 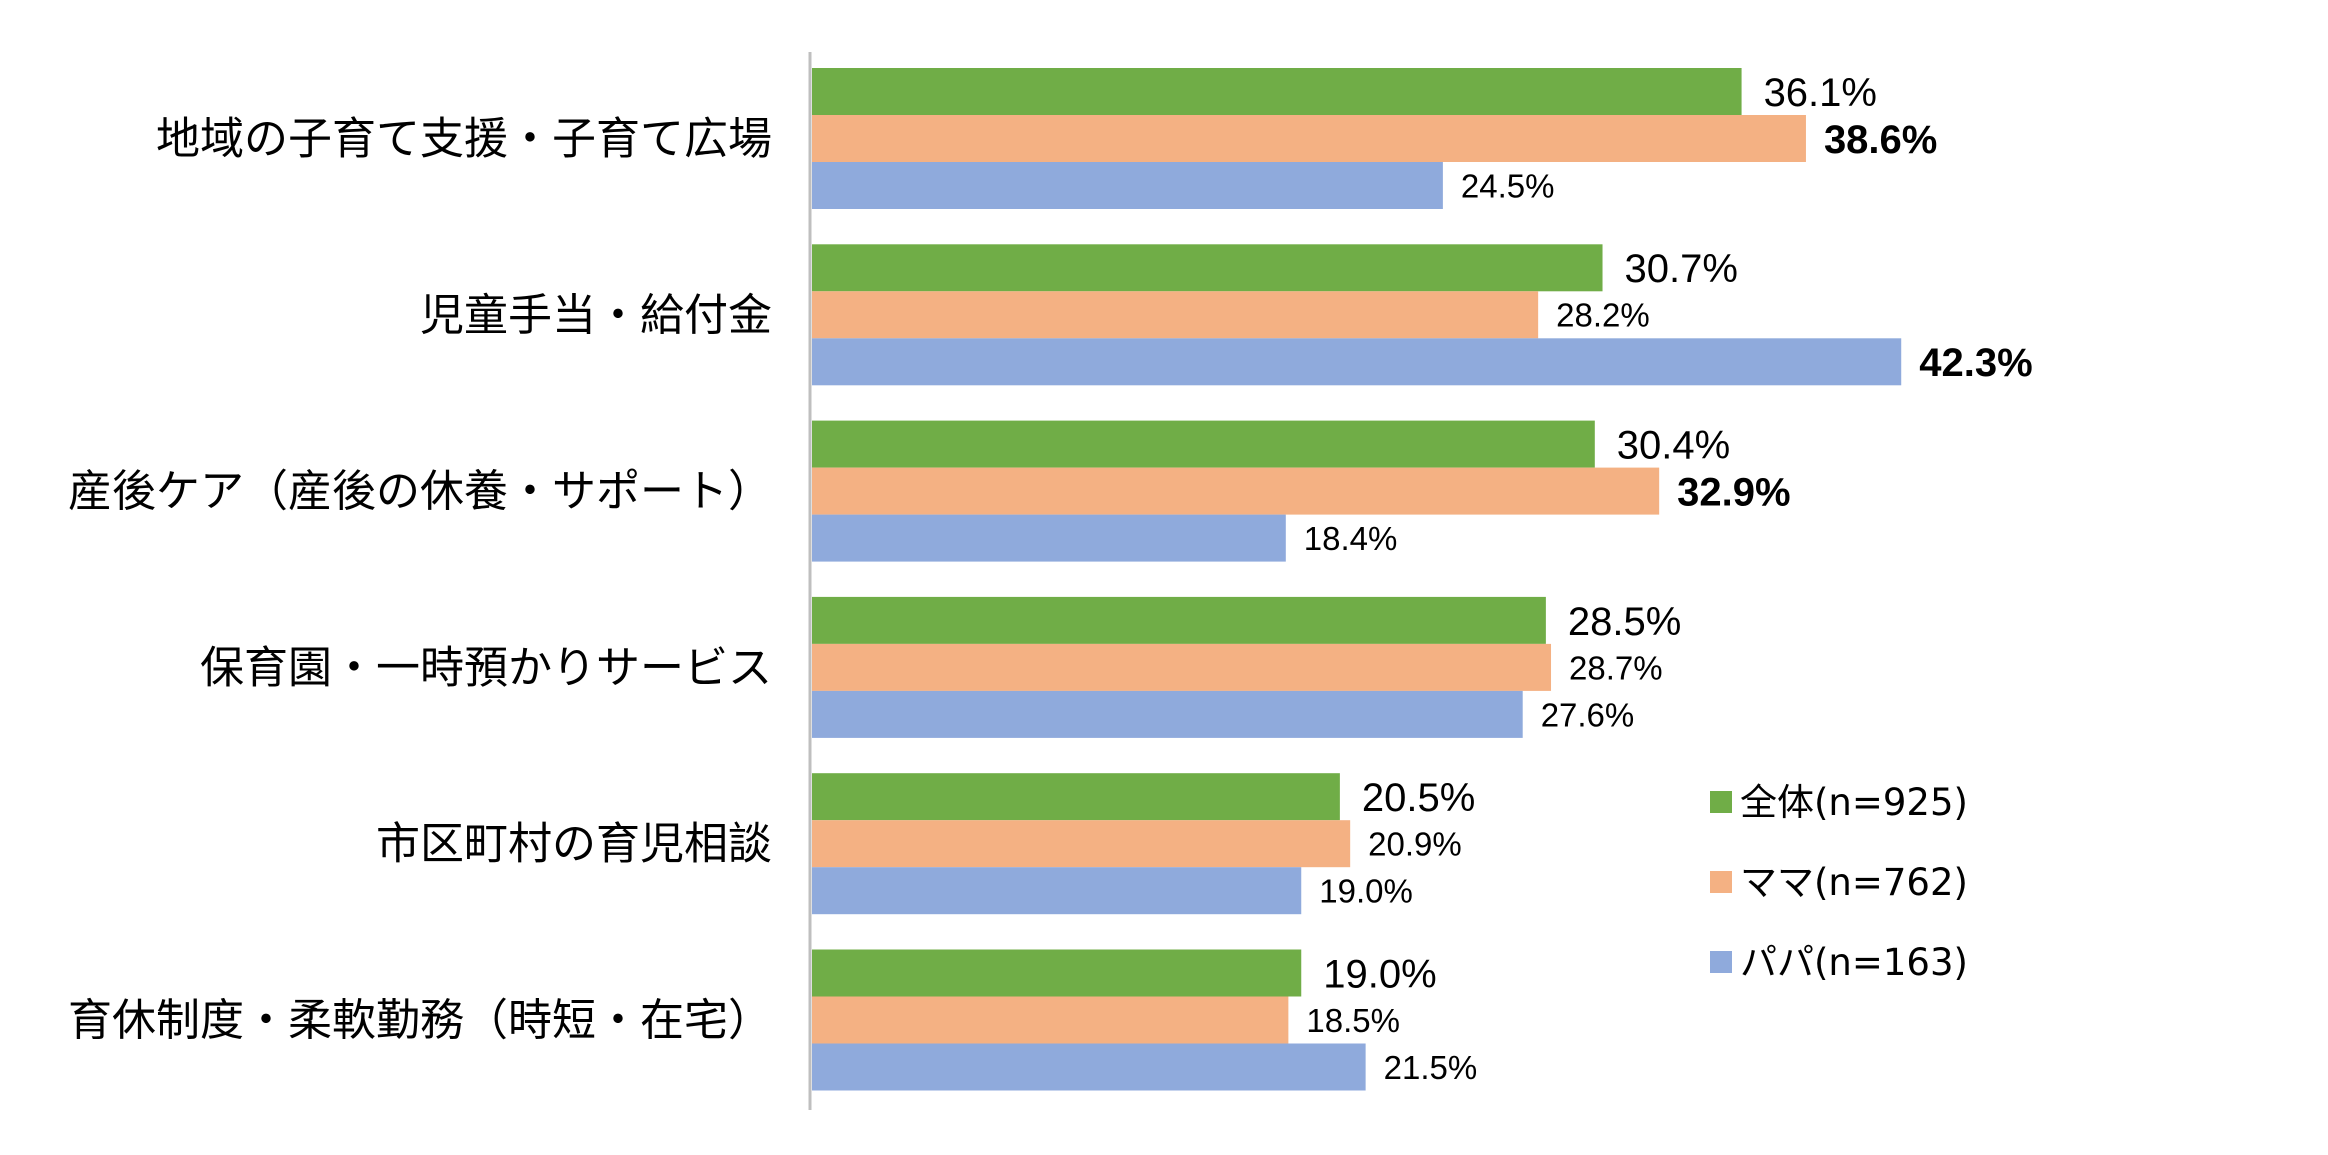 I want to click on data-label: 42.3%, so click(x=1975, y=363).